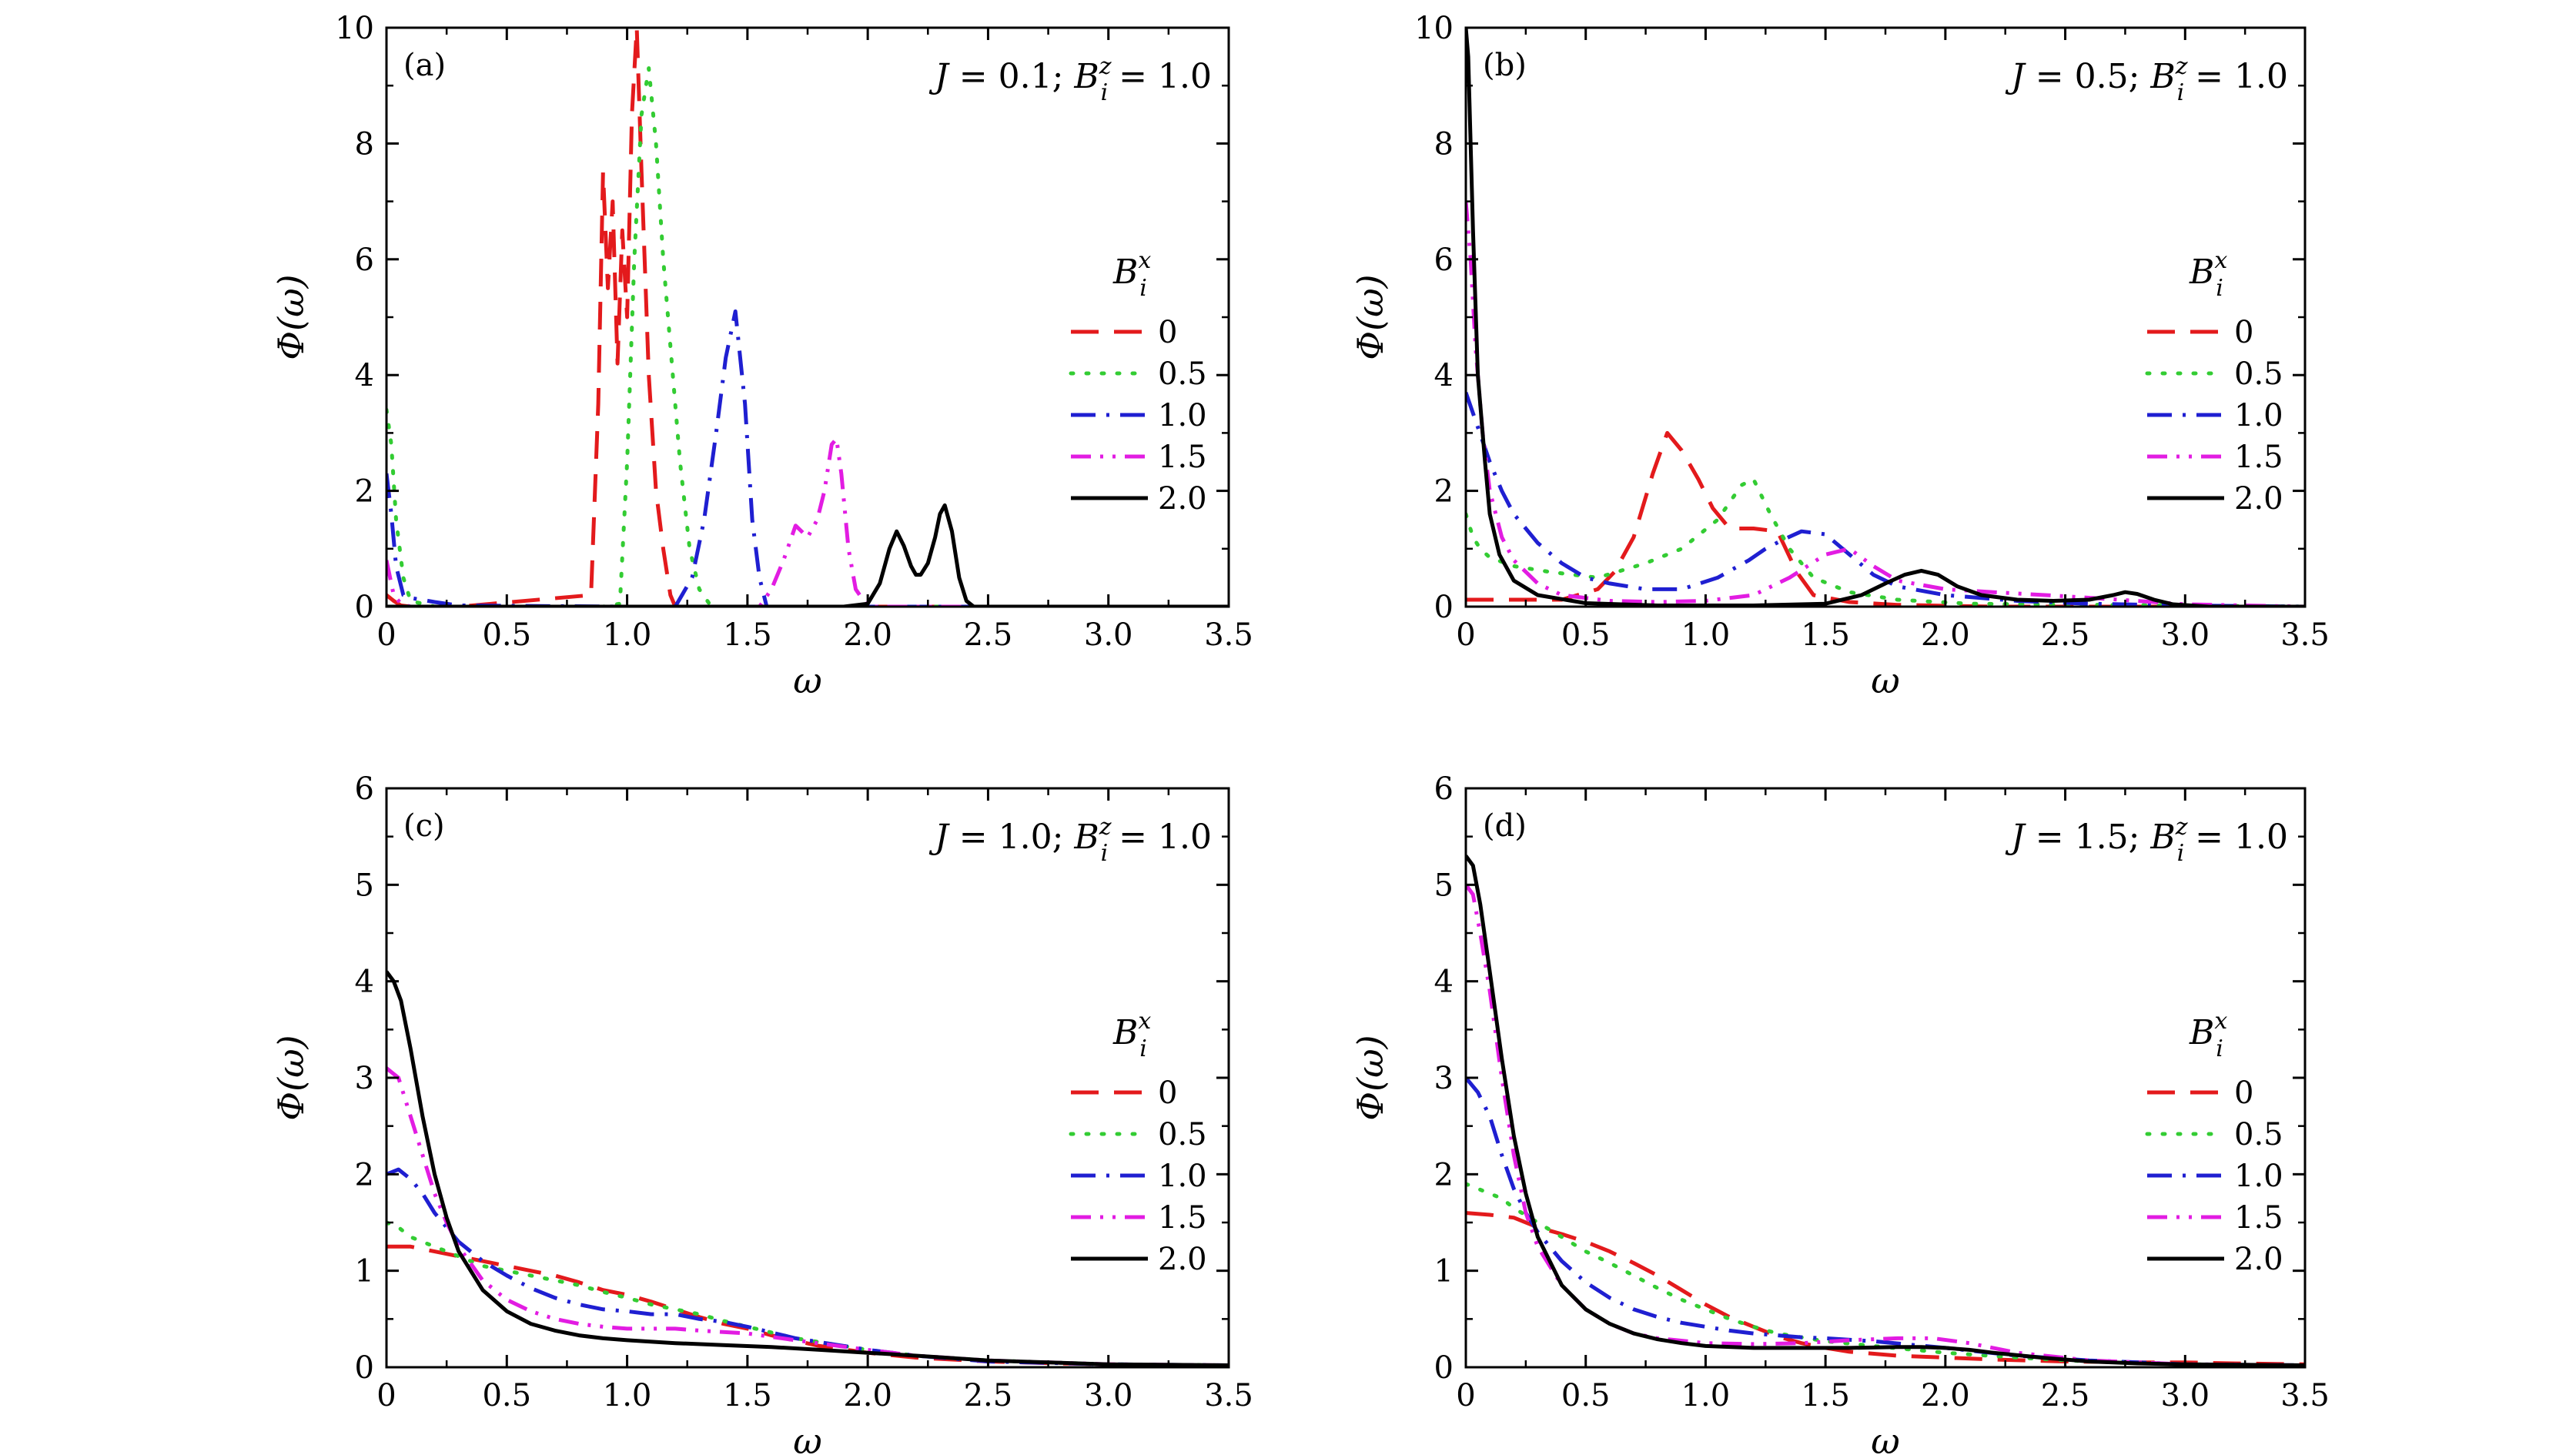  I want to click on panel-label: (b), so click(1505, 65).